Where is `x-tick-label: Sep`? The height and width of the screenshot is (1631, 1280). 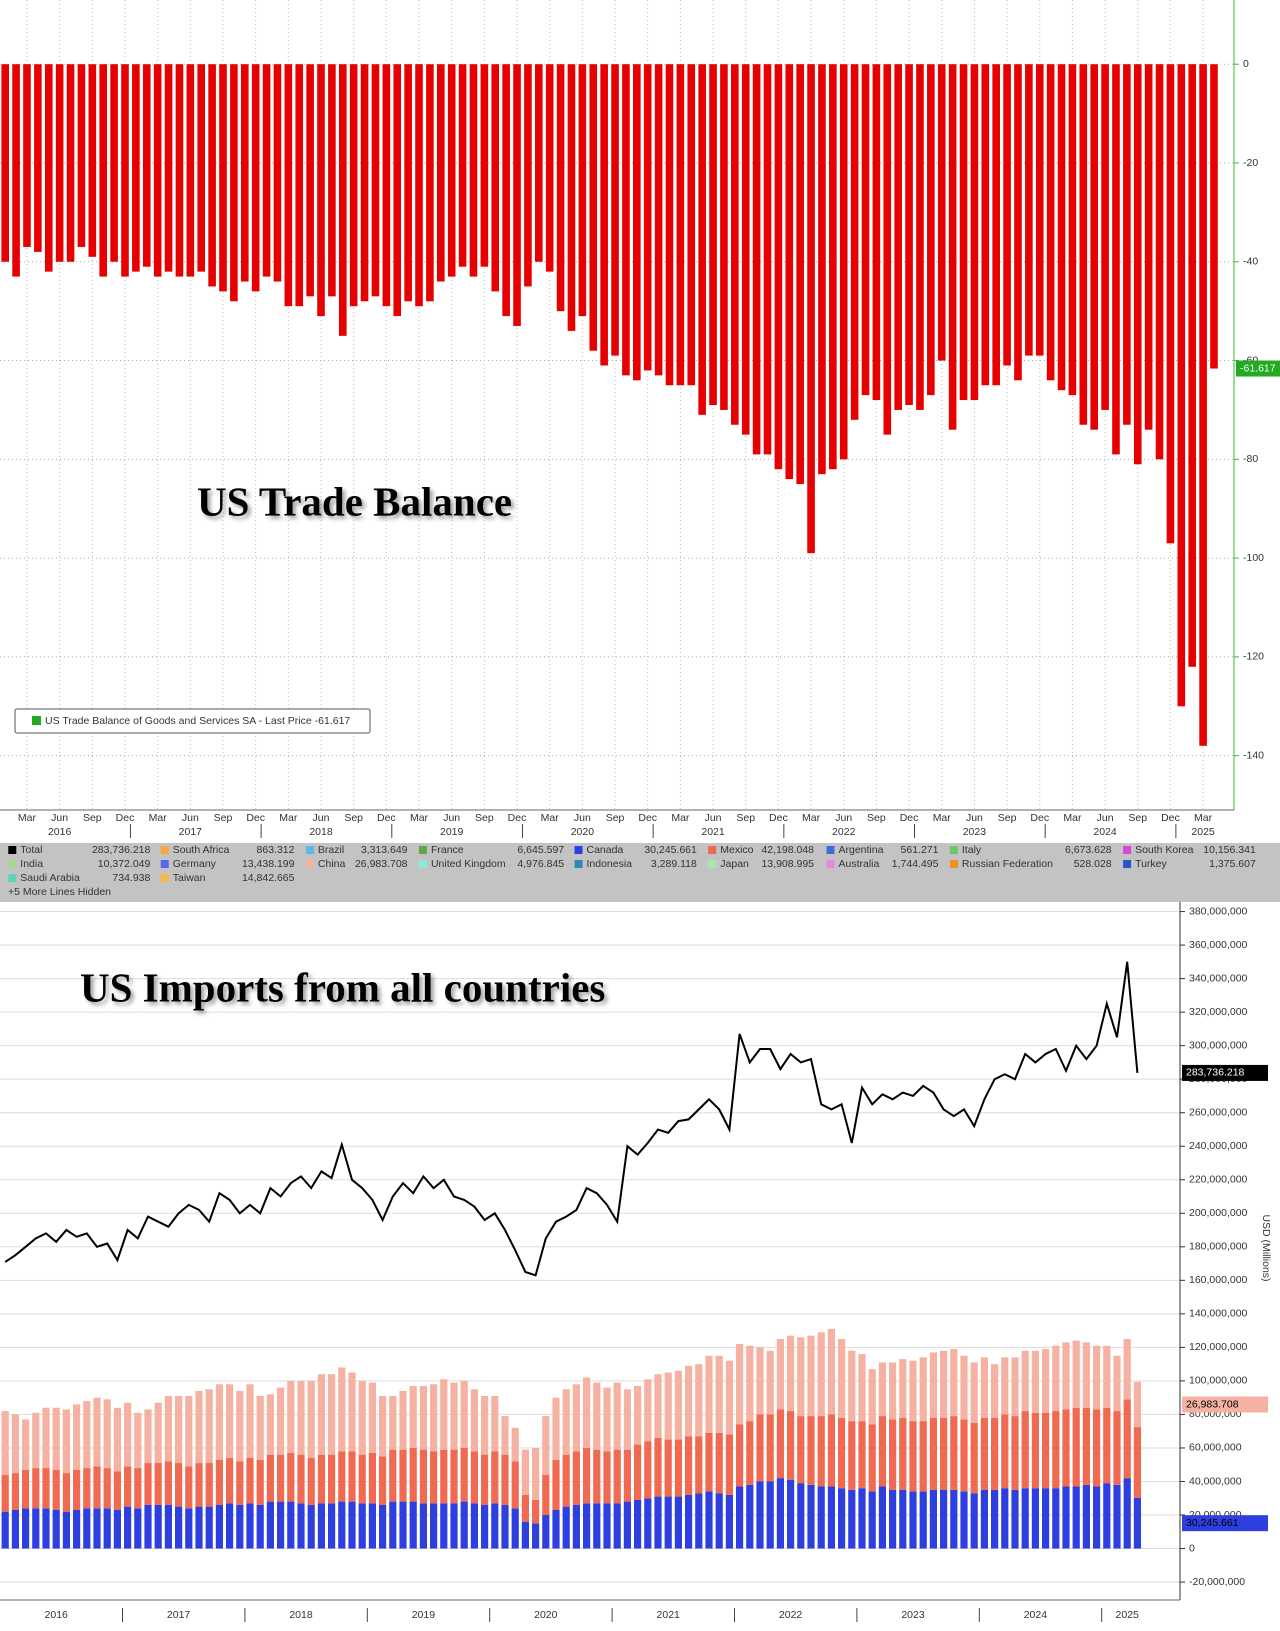 x-tick-label: Sep is located at coordinates (353, 818).